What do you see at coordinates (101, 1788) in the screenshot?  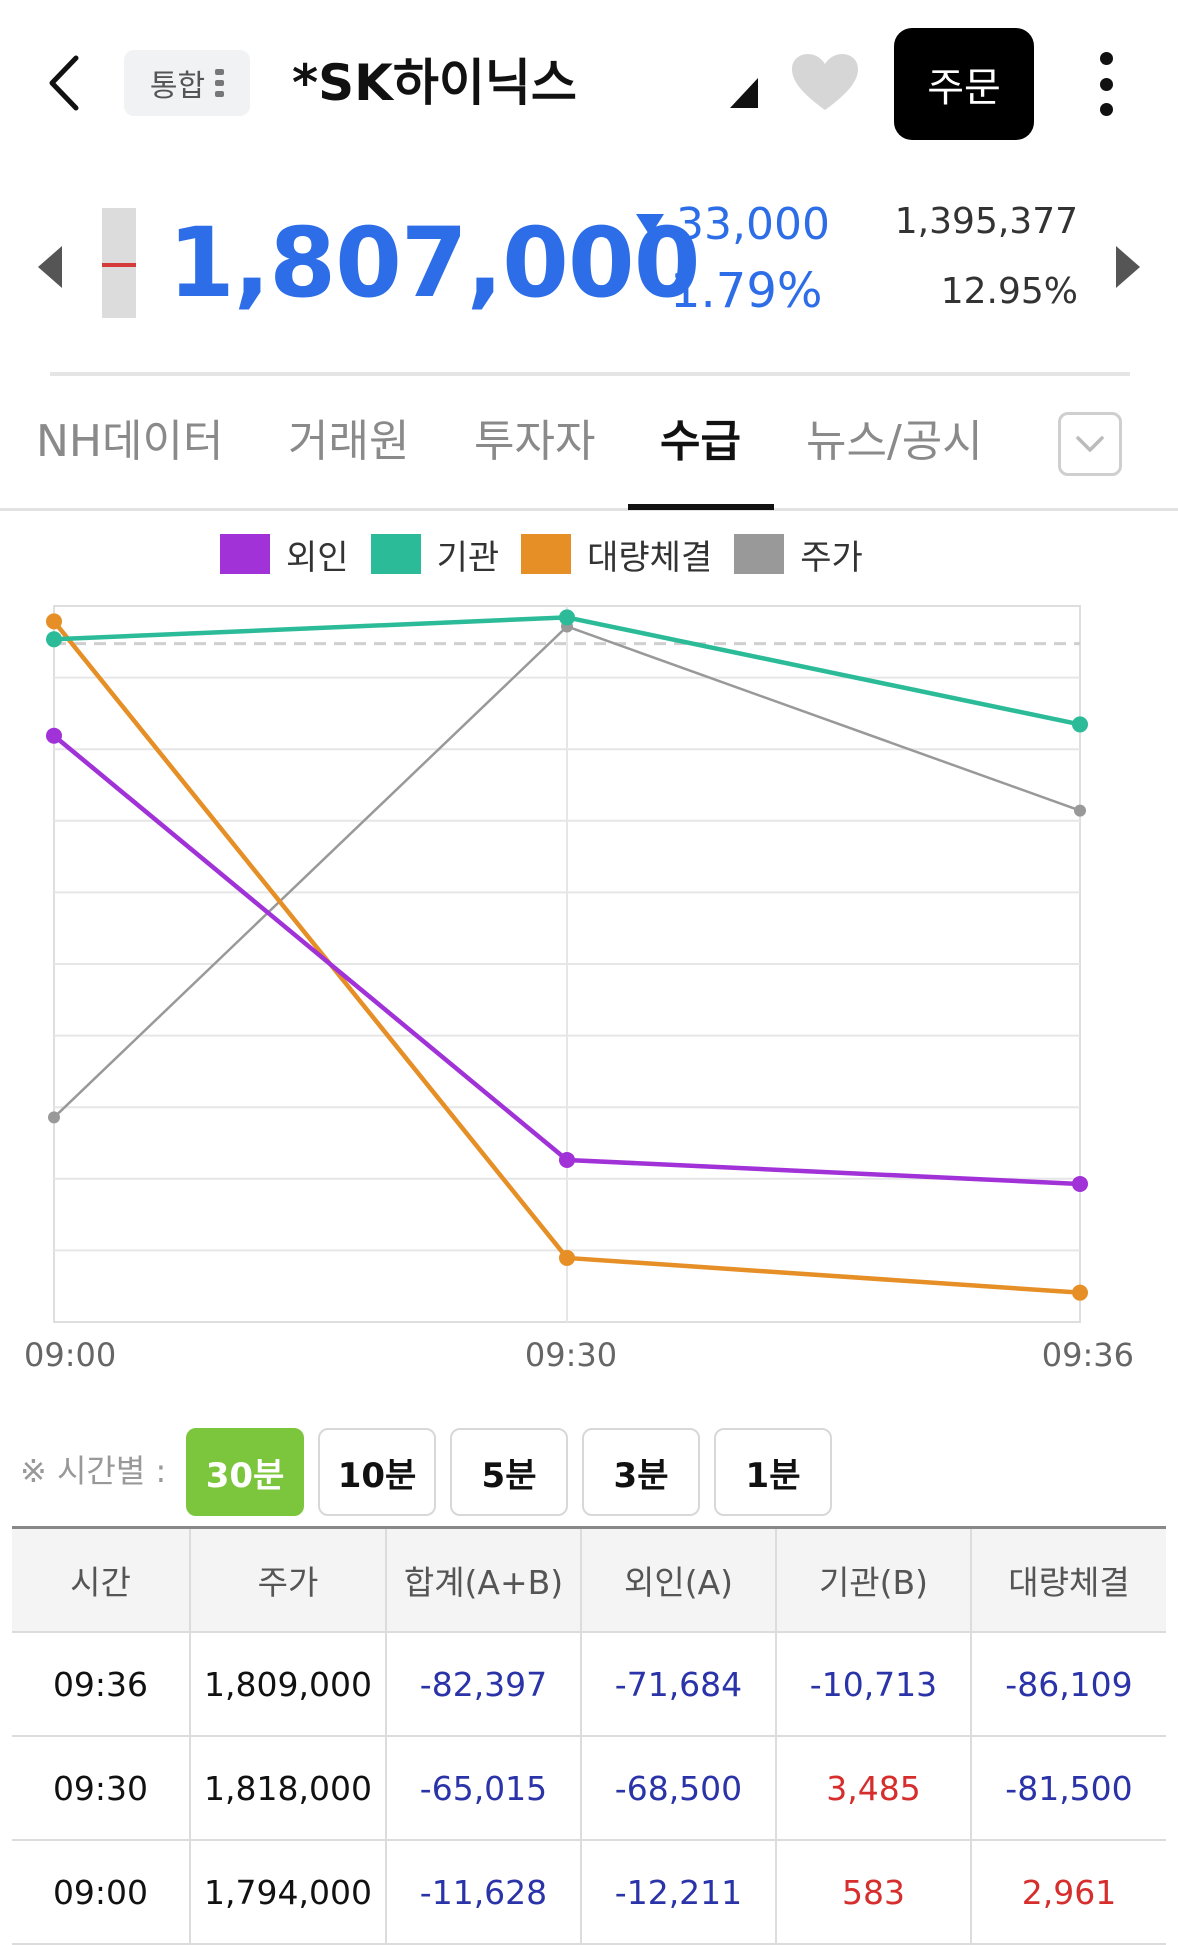 I see `cell-time: 09:30` at bounding box center [101, 1788].